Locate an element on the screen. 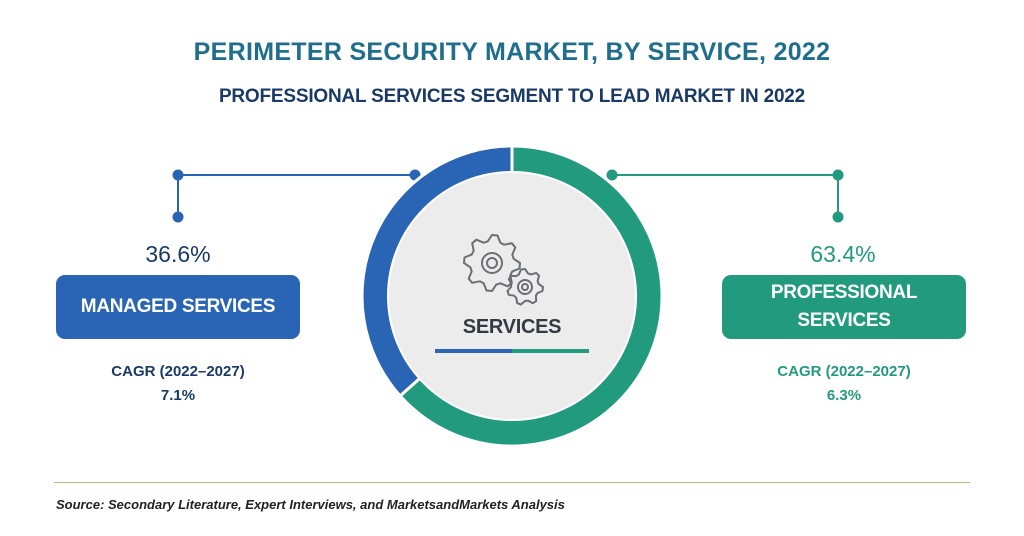  managed-services-box: MANAGED SERVICES is located at coordinates (178, 307).